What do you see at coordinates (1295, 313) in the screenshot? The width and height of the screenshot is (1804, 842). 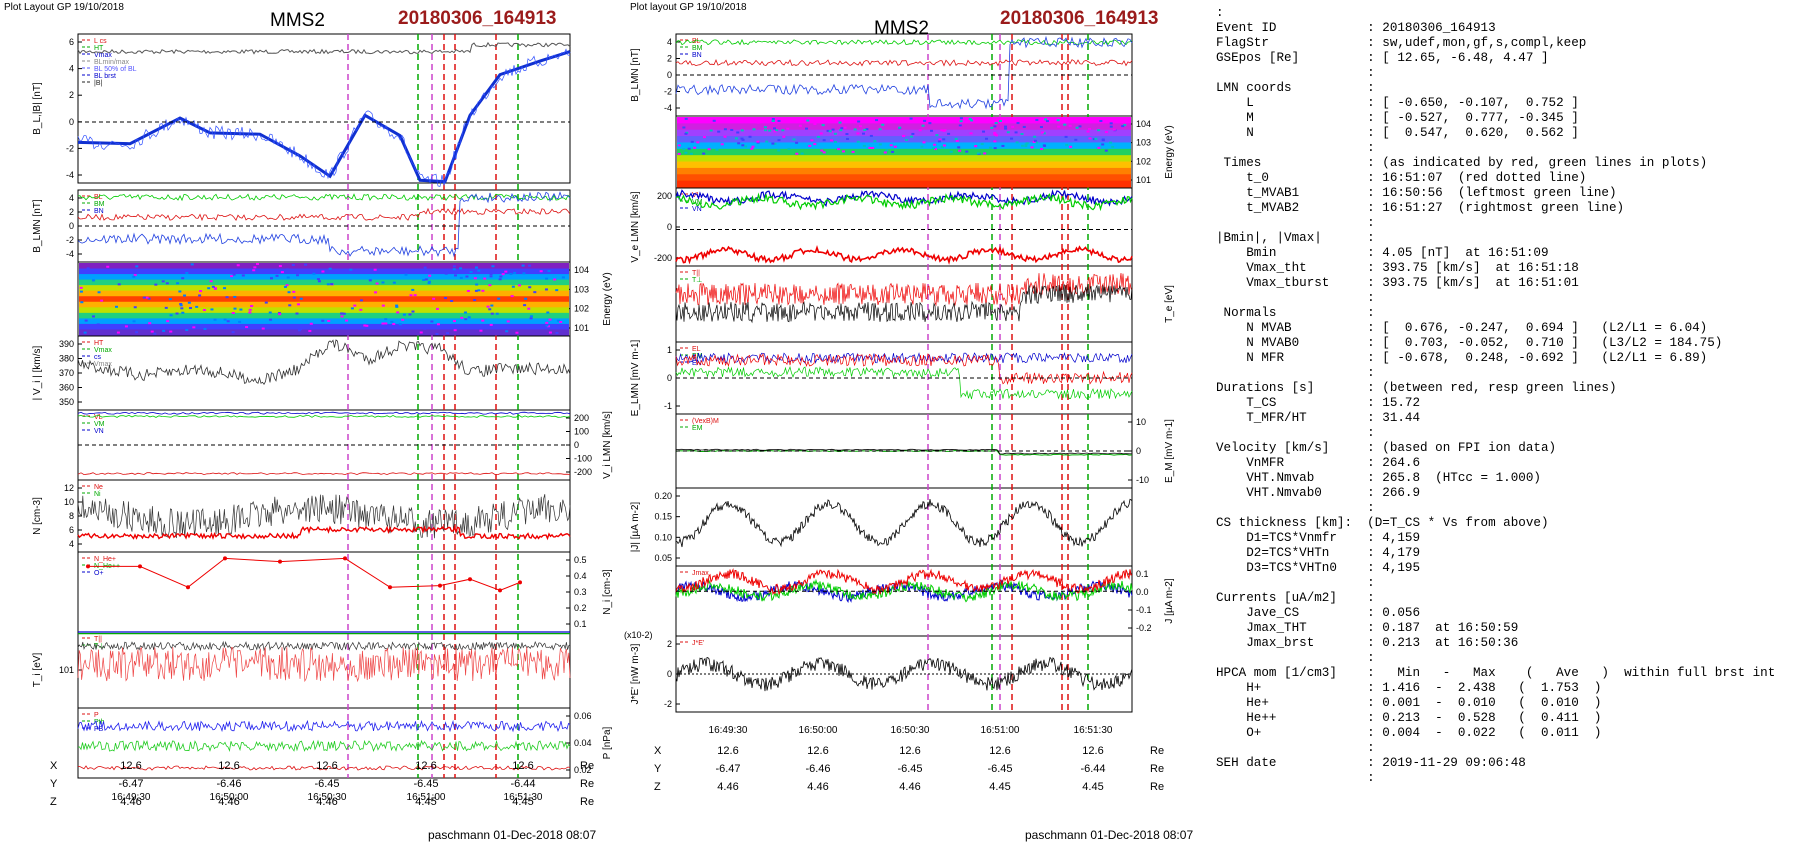 I see `info-line: Normals :` at bounding box center [1295, 313].